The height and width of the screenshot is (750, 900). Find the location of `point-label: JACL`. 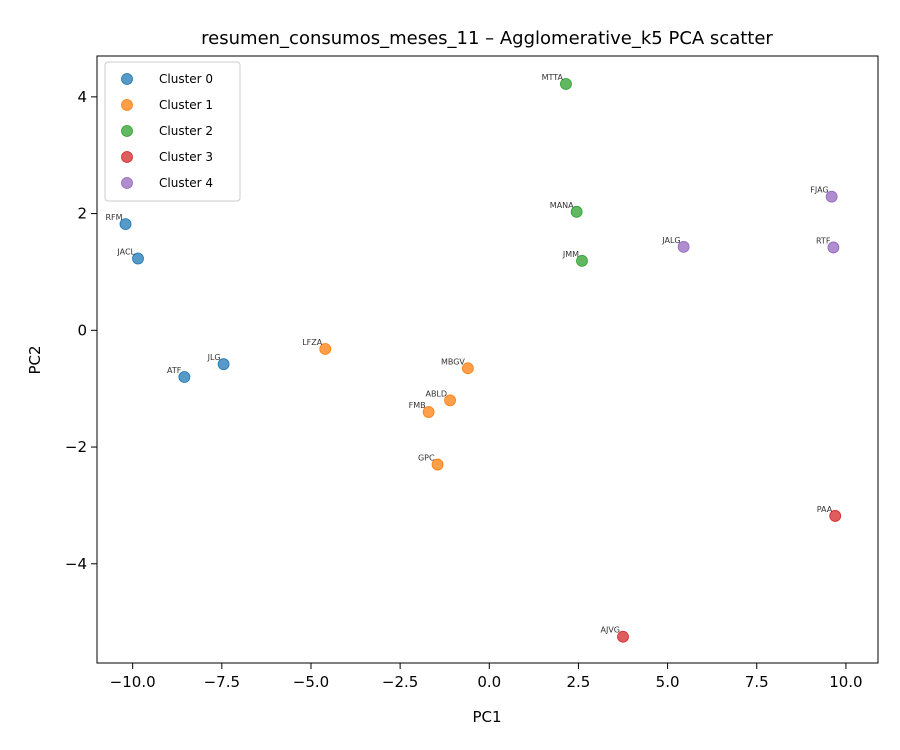

point-label: JACL is located at coordinates (125, 252).